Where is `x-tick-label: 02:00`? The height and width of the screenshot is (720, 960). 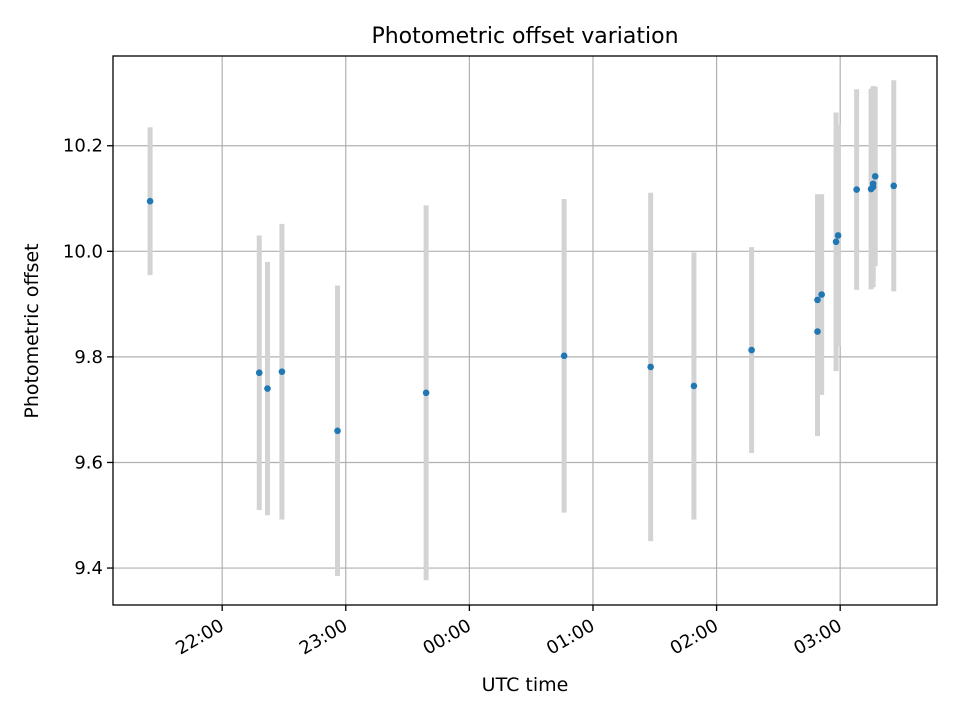
x-tick-label: 02:00 is located at coordinates (694, 637).